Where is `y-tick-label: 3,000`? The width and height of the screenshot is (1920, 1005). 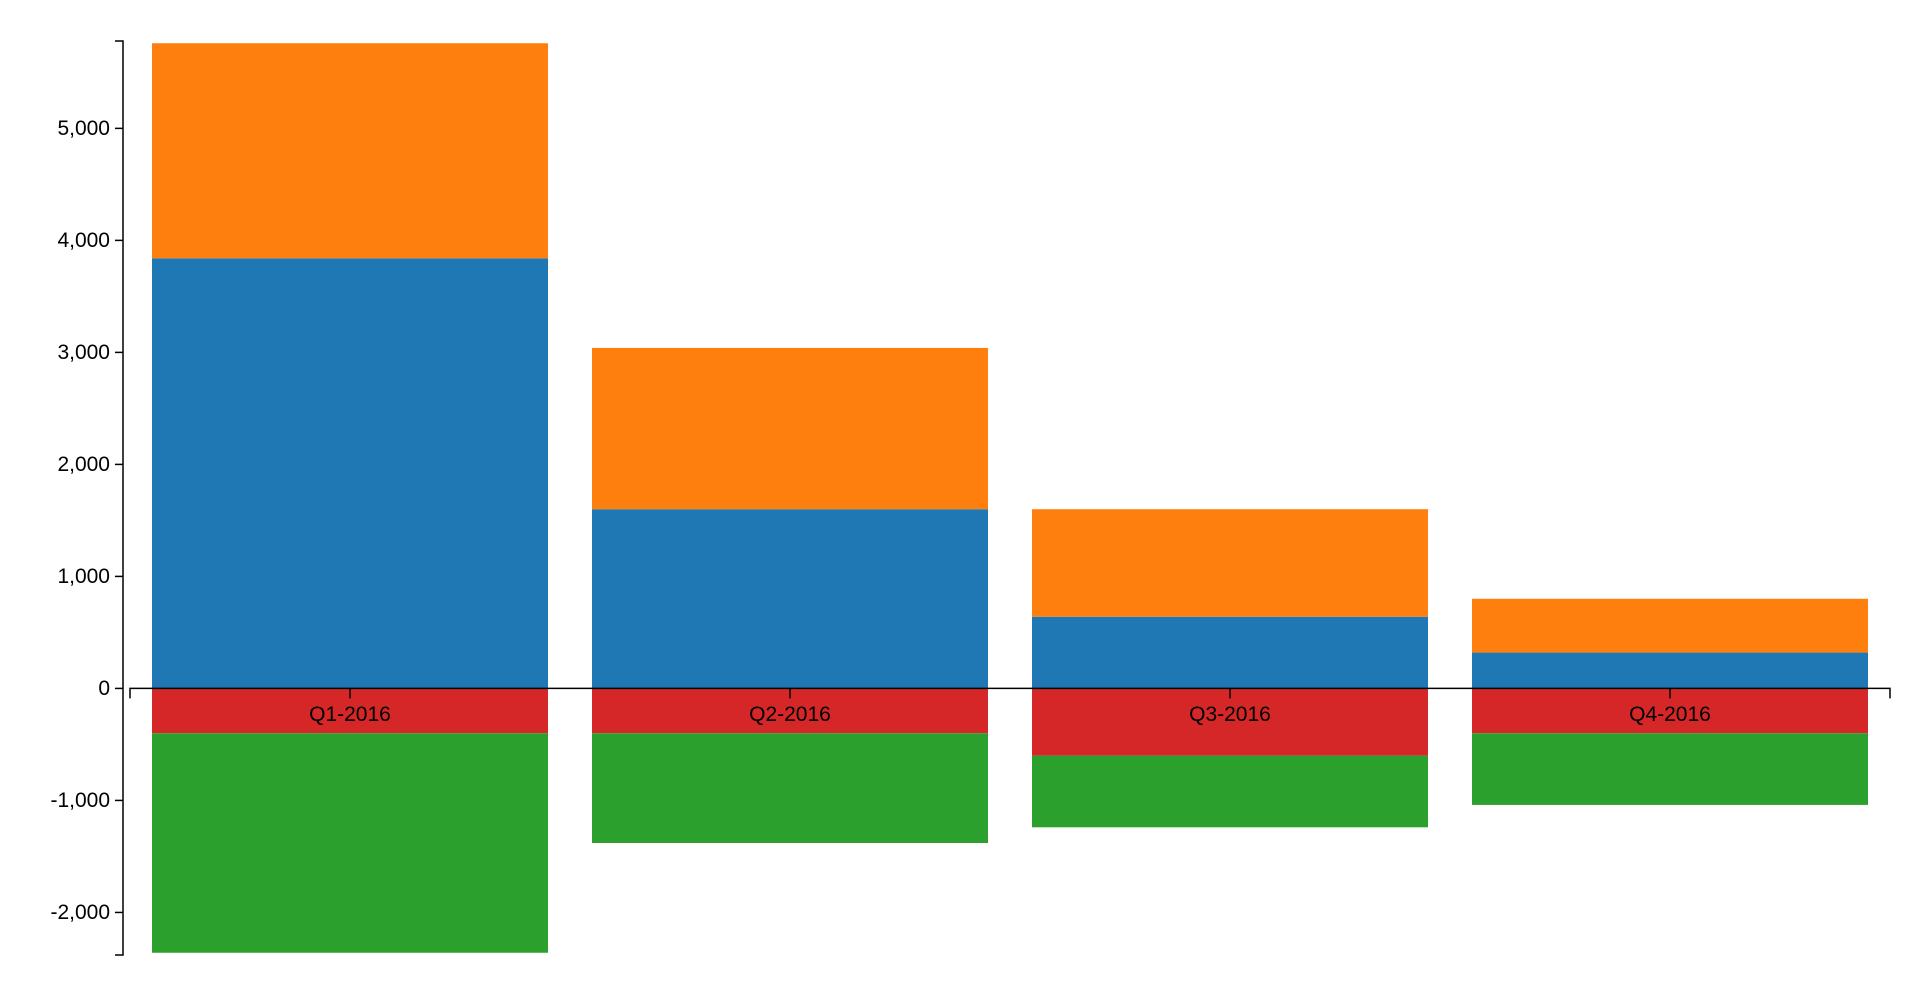
y-tick-label: 3,000 is located at coordinates (83, 352).